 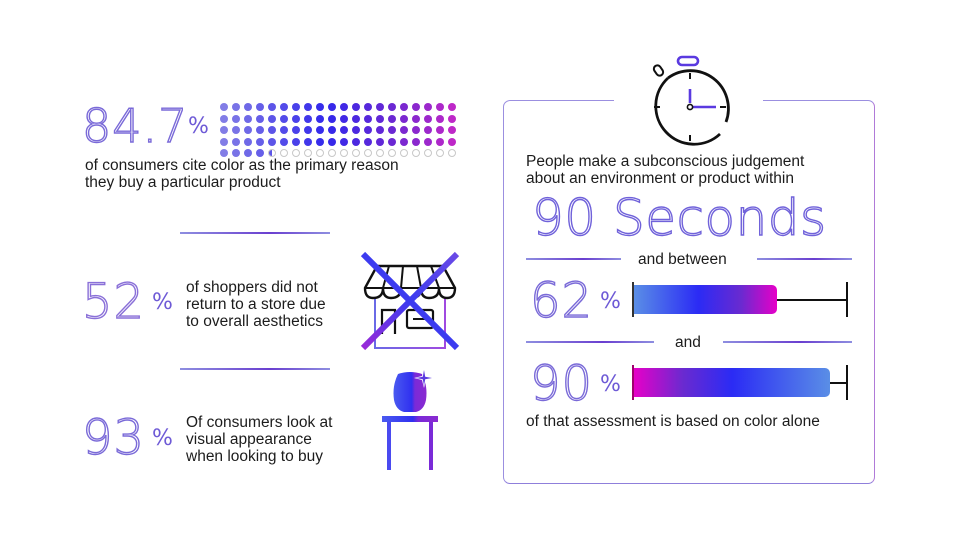 I want to click on card-top-gap, so click(x=688, y=101).